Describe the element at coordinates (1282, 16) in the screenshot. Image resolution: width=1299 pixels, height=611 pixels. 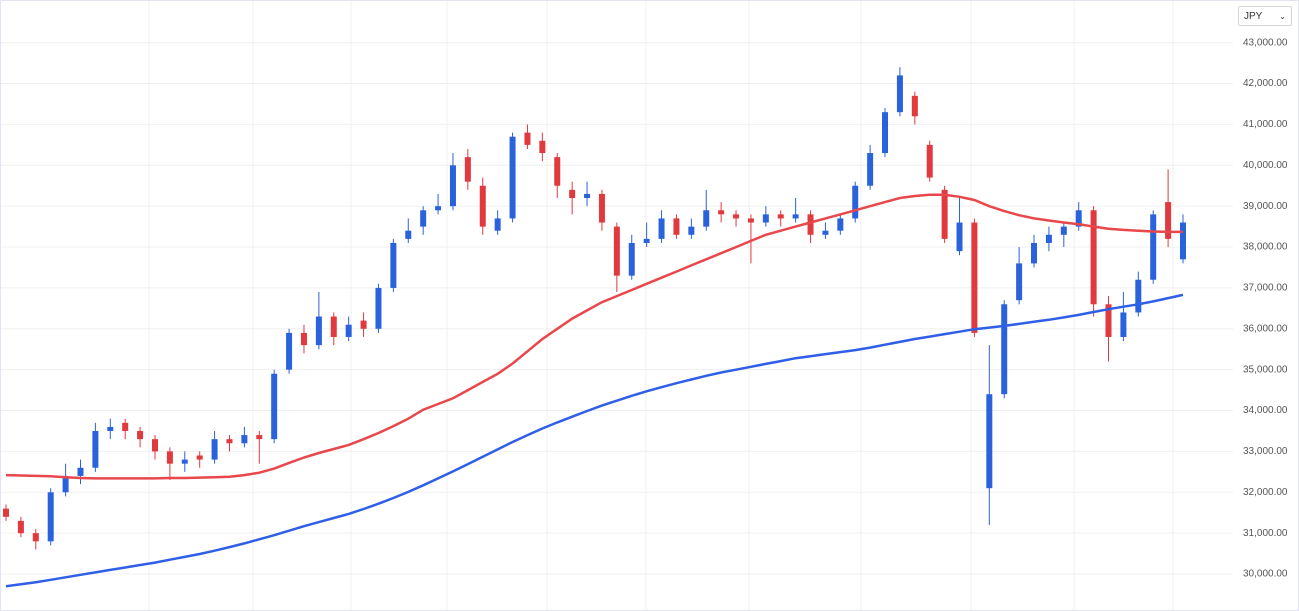
I see `dropdown-caret: ⌄` at that location.